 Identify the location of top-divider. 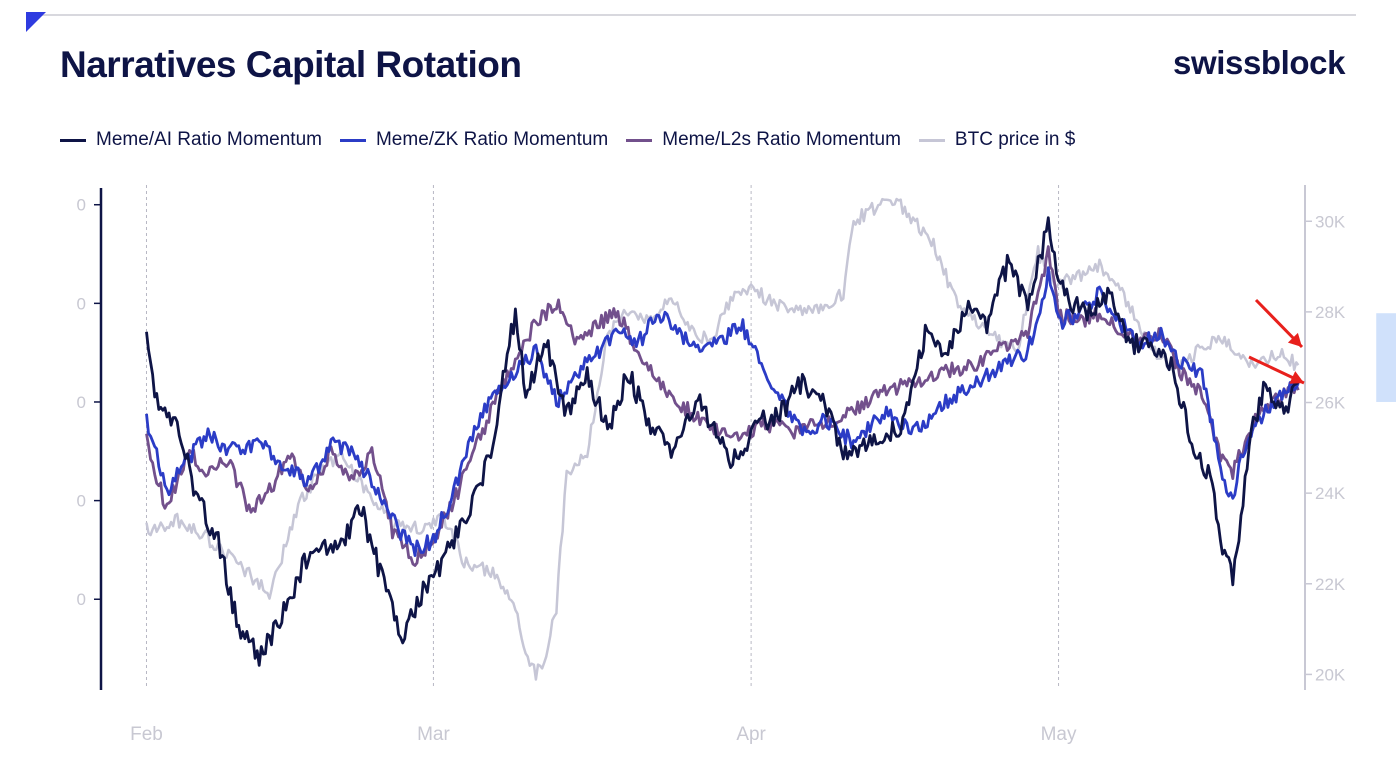
(693, 15).